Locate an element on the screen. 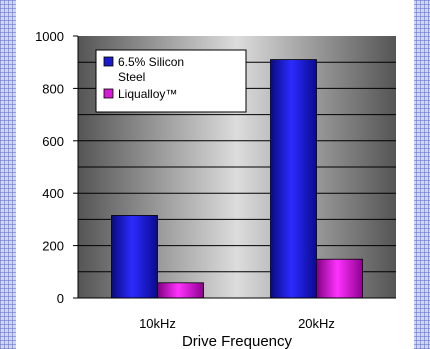 This screenshot has height=349, width=430. x-tick-label: 20kHz is located at coordinates (316, 323).